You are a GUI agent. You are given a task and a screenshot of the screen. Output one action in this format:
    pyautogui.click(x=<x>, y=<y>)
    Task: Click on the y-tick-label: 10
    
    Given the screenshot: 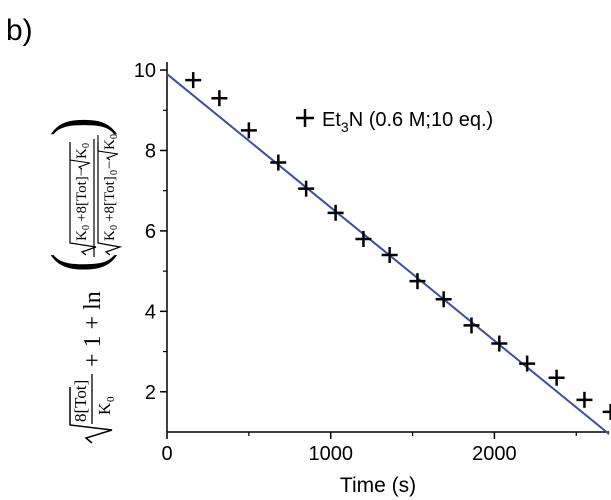 What is the action you would take?
    pyautogui.click(x=145, y=71)
    